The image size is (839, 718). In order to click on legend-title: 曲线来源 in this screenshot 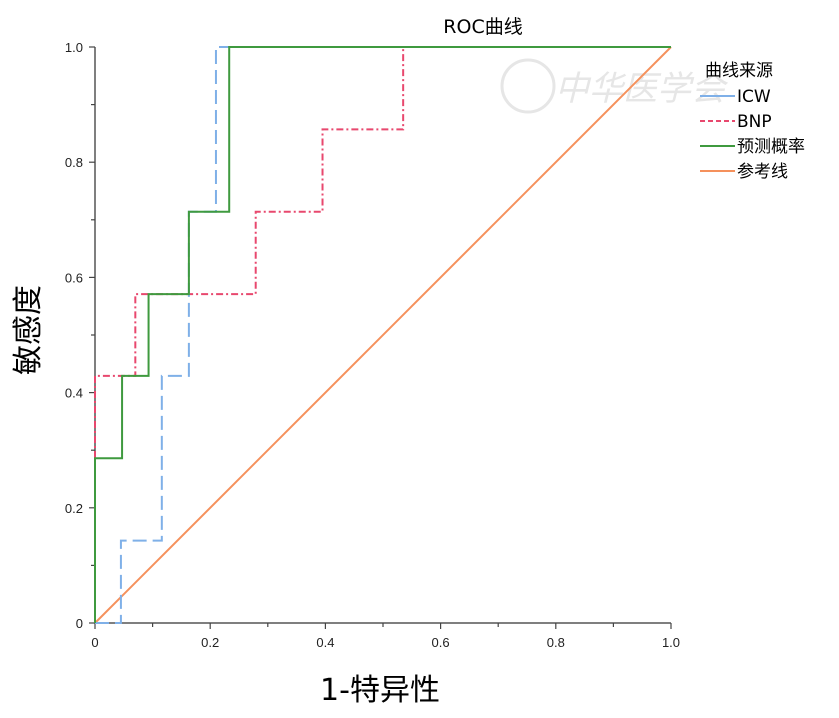, I will do `click(739, 71)`.